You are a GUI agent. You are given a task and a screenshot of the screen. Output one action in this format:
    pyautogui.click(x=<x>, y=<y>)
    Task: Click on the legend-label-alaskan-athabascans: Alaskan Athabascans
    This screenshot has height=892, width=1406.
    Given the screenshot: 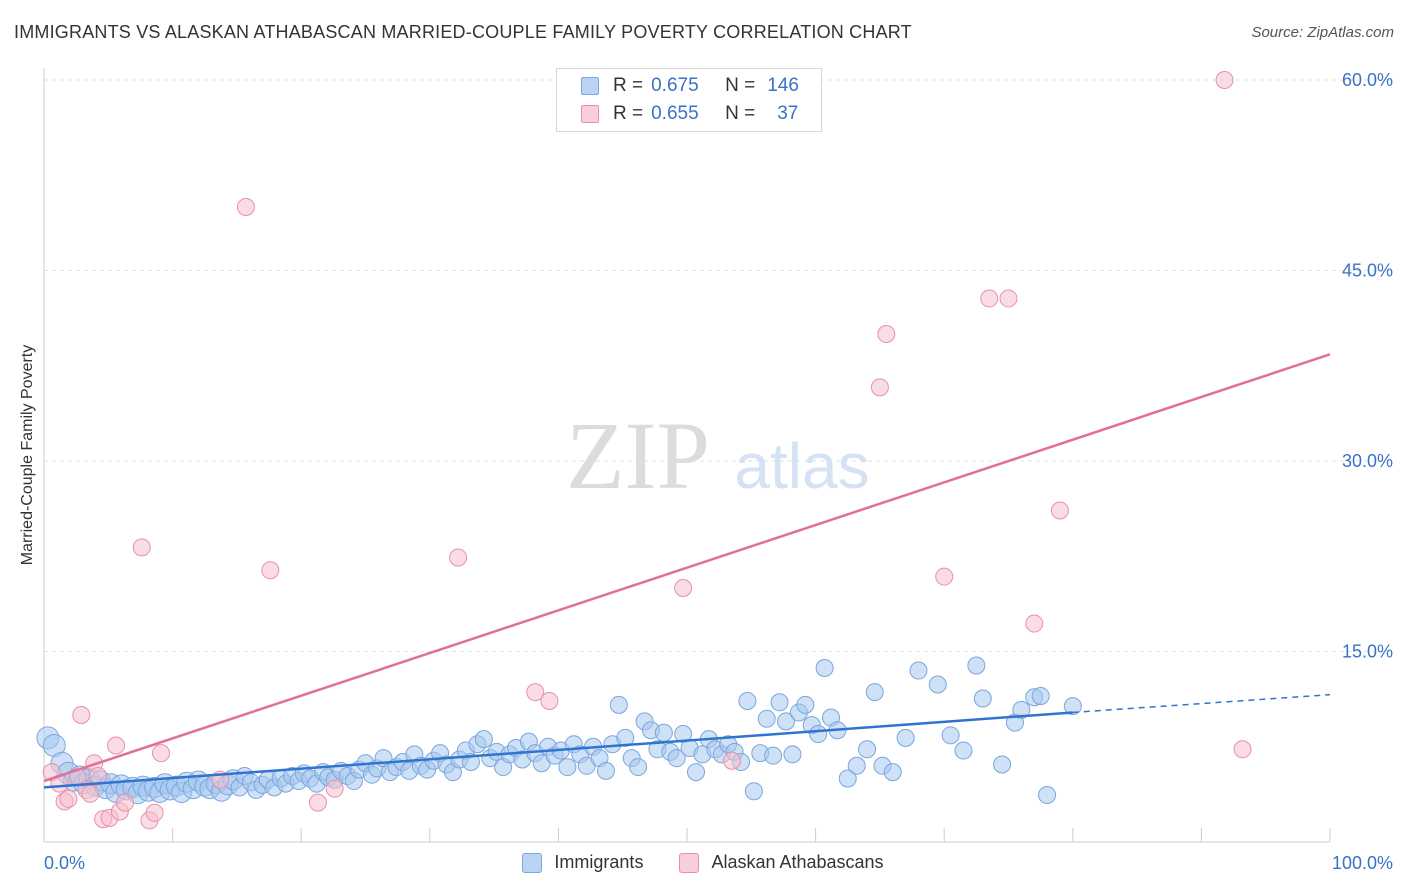 What is the action you would take?
    pyautogui.click(x=797, y=862)
    